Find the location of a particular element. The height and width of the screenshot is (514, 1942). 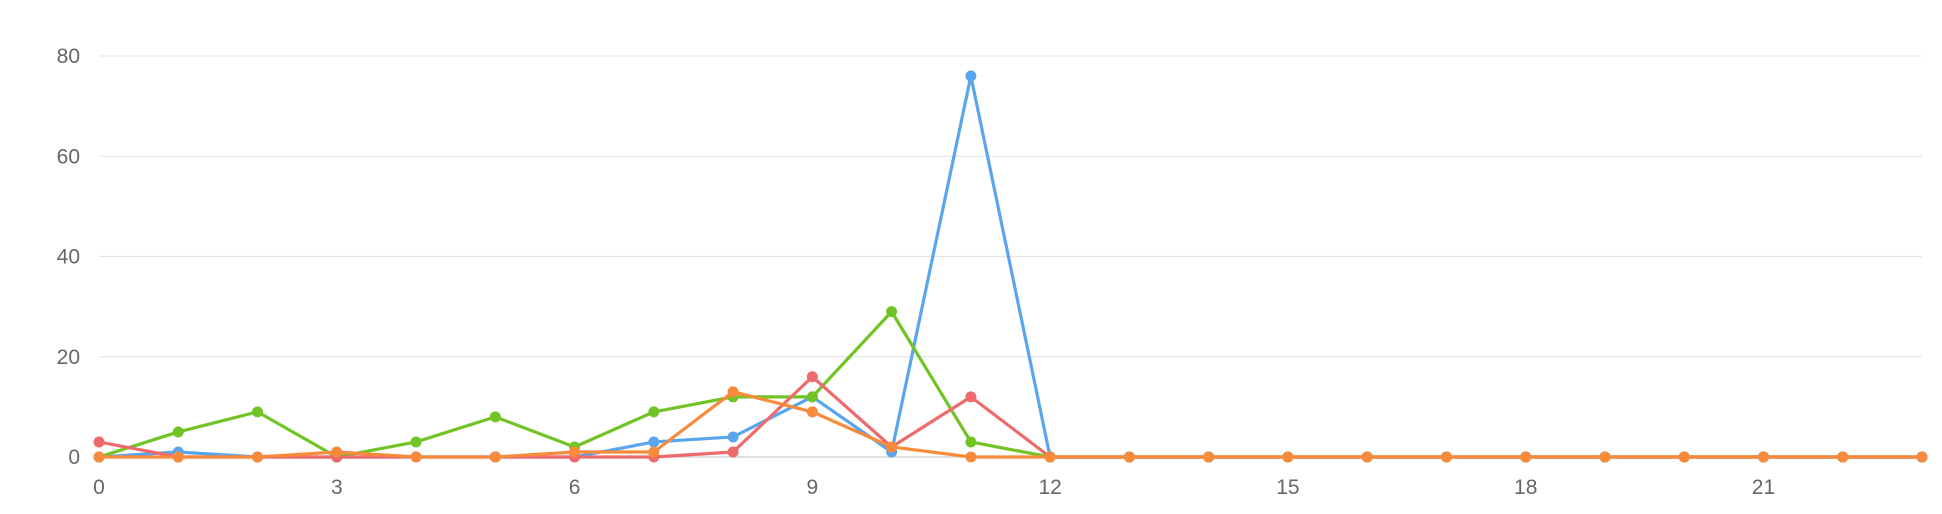

x-tick-label: 21 is located at coordinates (1763, 487).